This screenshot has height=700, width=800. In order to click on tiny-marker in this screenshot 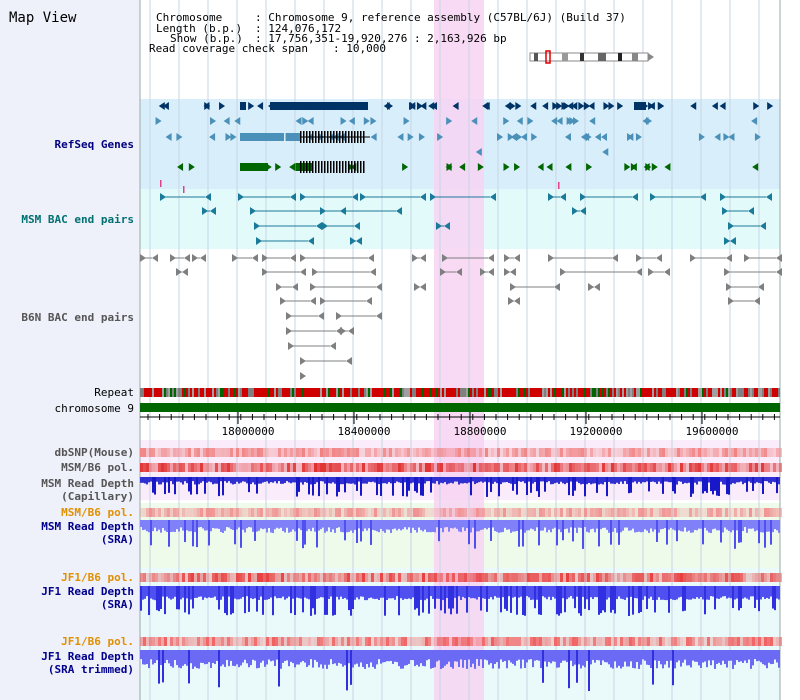, I will do `click(161, 183)`.